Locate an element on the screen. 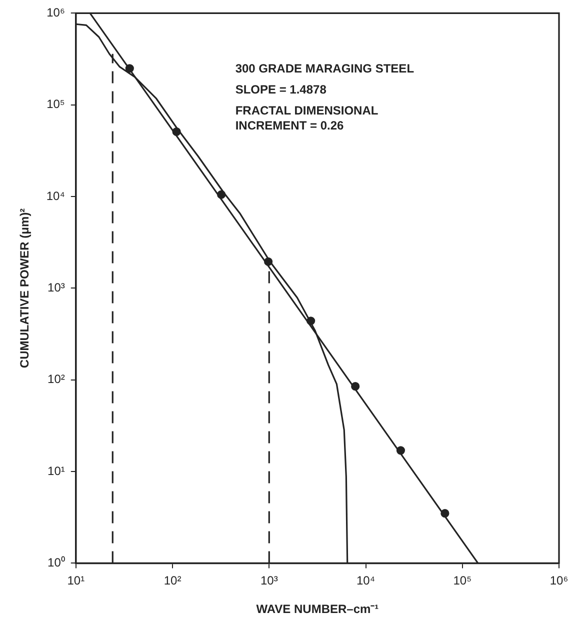 The height and width of the screenshot is (635, 581). y-tick-label: 10¹ is located at coordinates (56, 471).